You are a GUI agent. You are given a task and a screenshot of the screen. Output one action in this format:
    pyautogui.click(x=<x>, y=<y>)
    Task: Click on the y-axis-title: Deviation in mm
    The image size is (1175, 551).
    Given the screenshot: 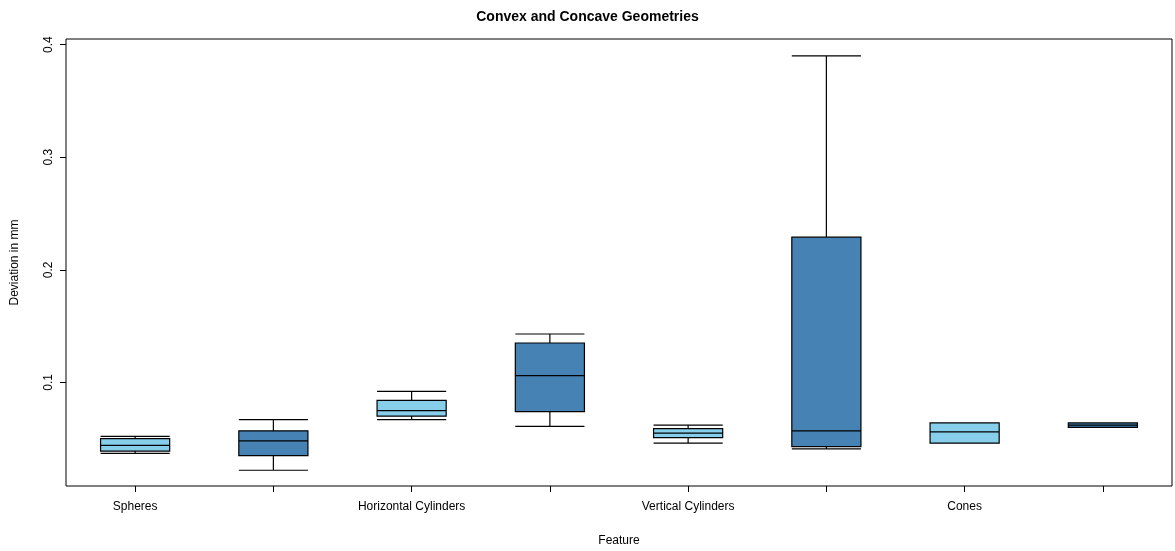 What is the action you would take?
    pyautogui.click(x=14, y=262)
    